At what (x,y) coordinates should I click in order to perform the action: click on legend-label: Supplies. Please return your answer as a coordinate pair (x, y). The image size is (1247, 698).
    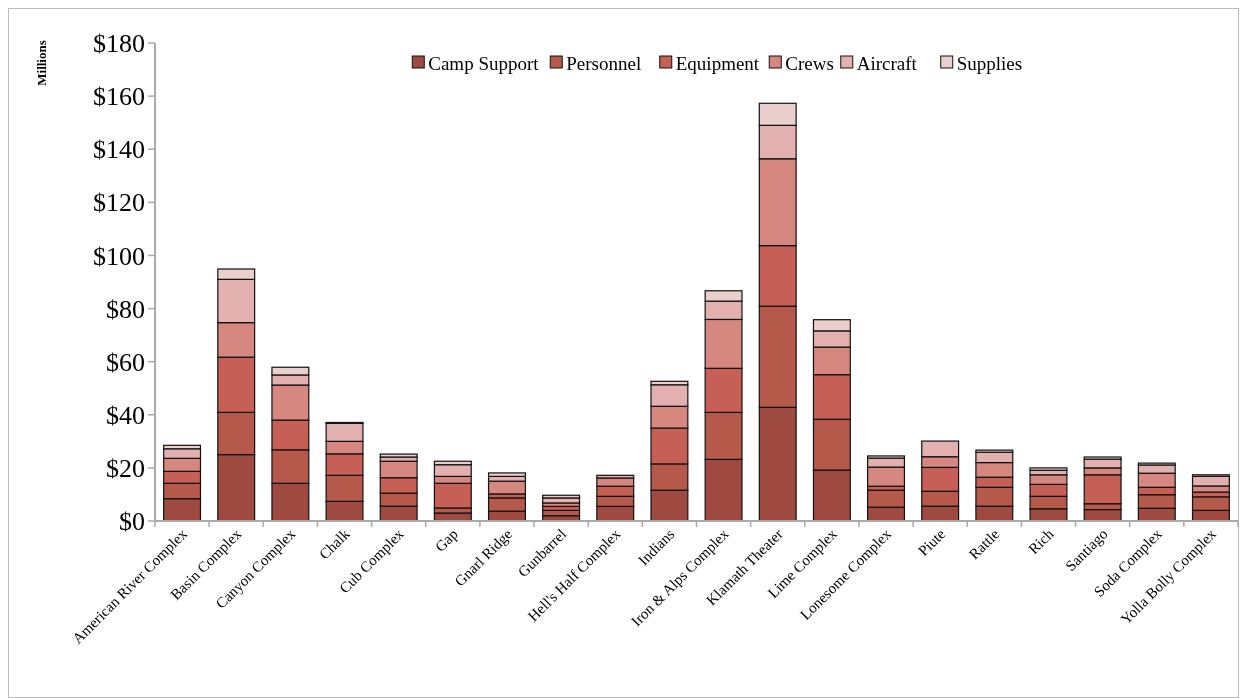
    Looking at the image, I should click on (989, 63).